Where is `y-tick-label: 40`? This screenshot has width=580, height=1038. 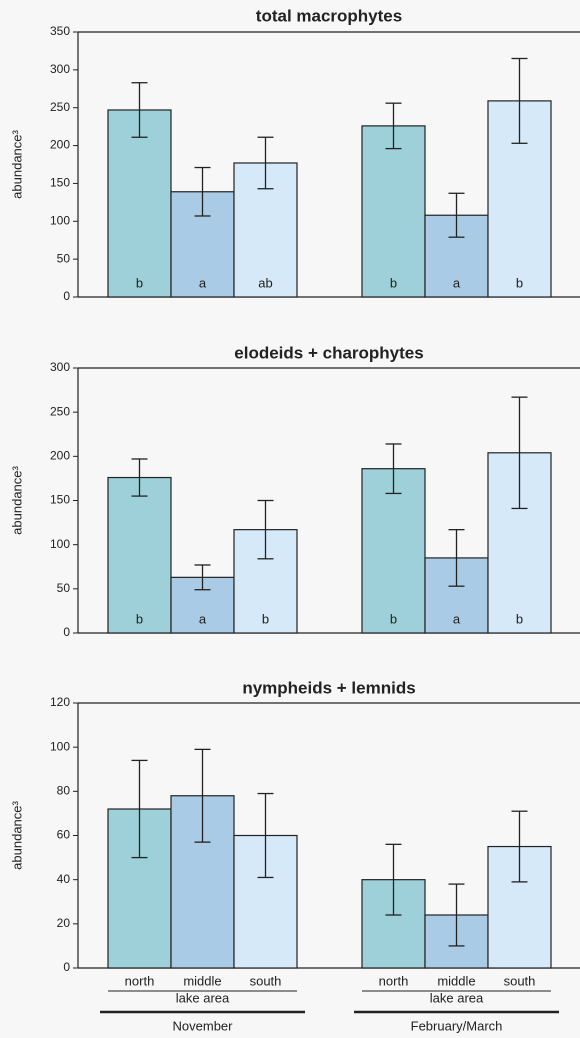 y-tick-label: 40 is located at coordinates (64, 879).